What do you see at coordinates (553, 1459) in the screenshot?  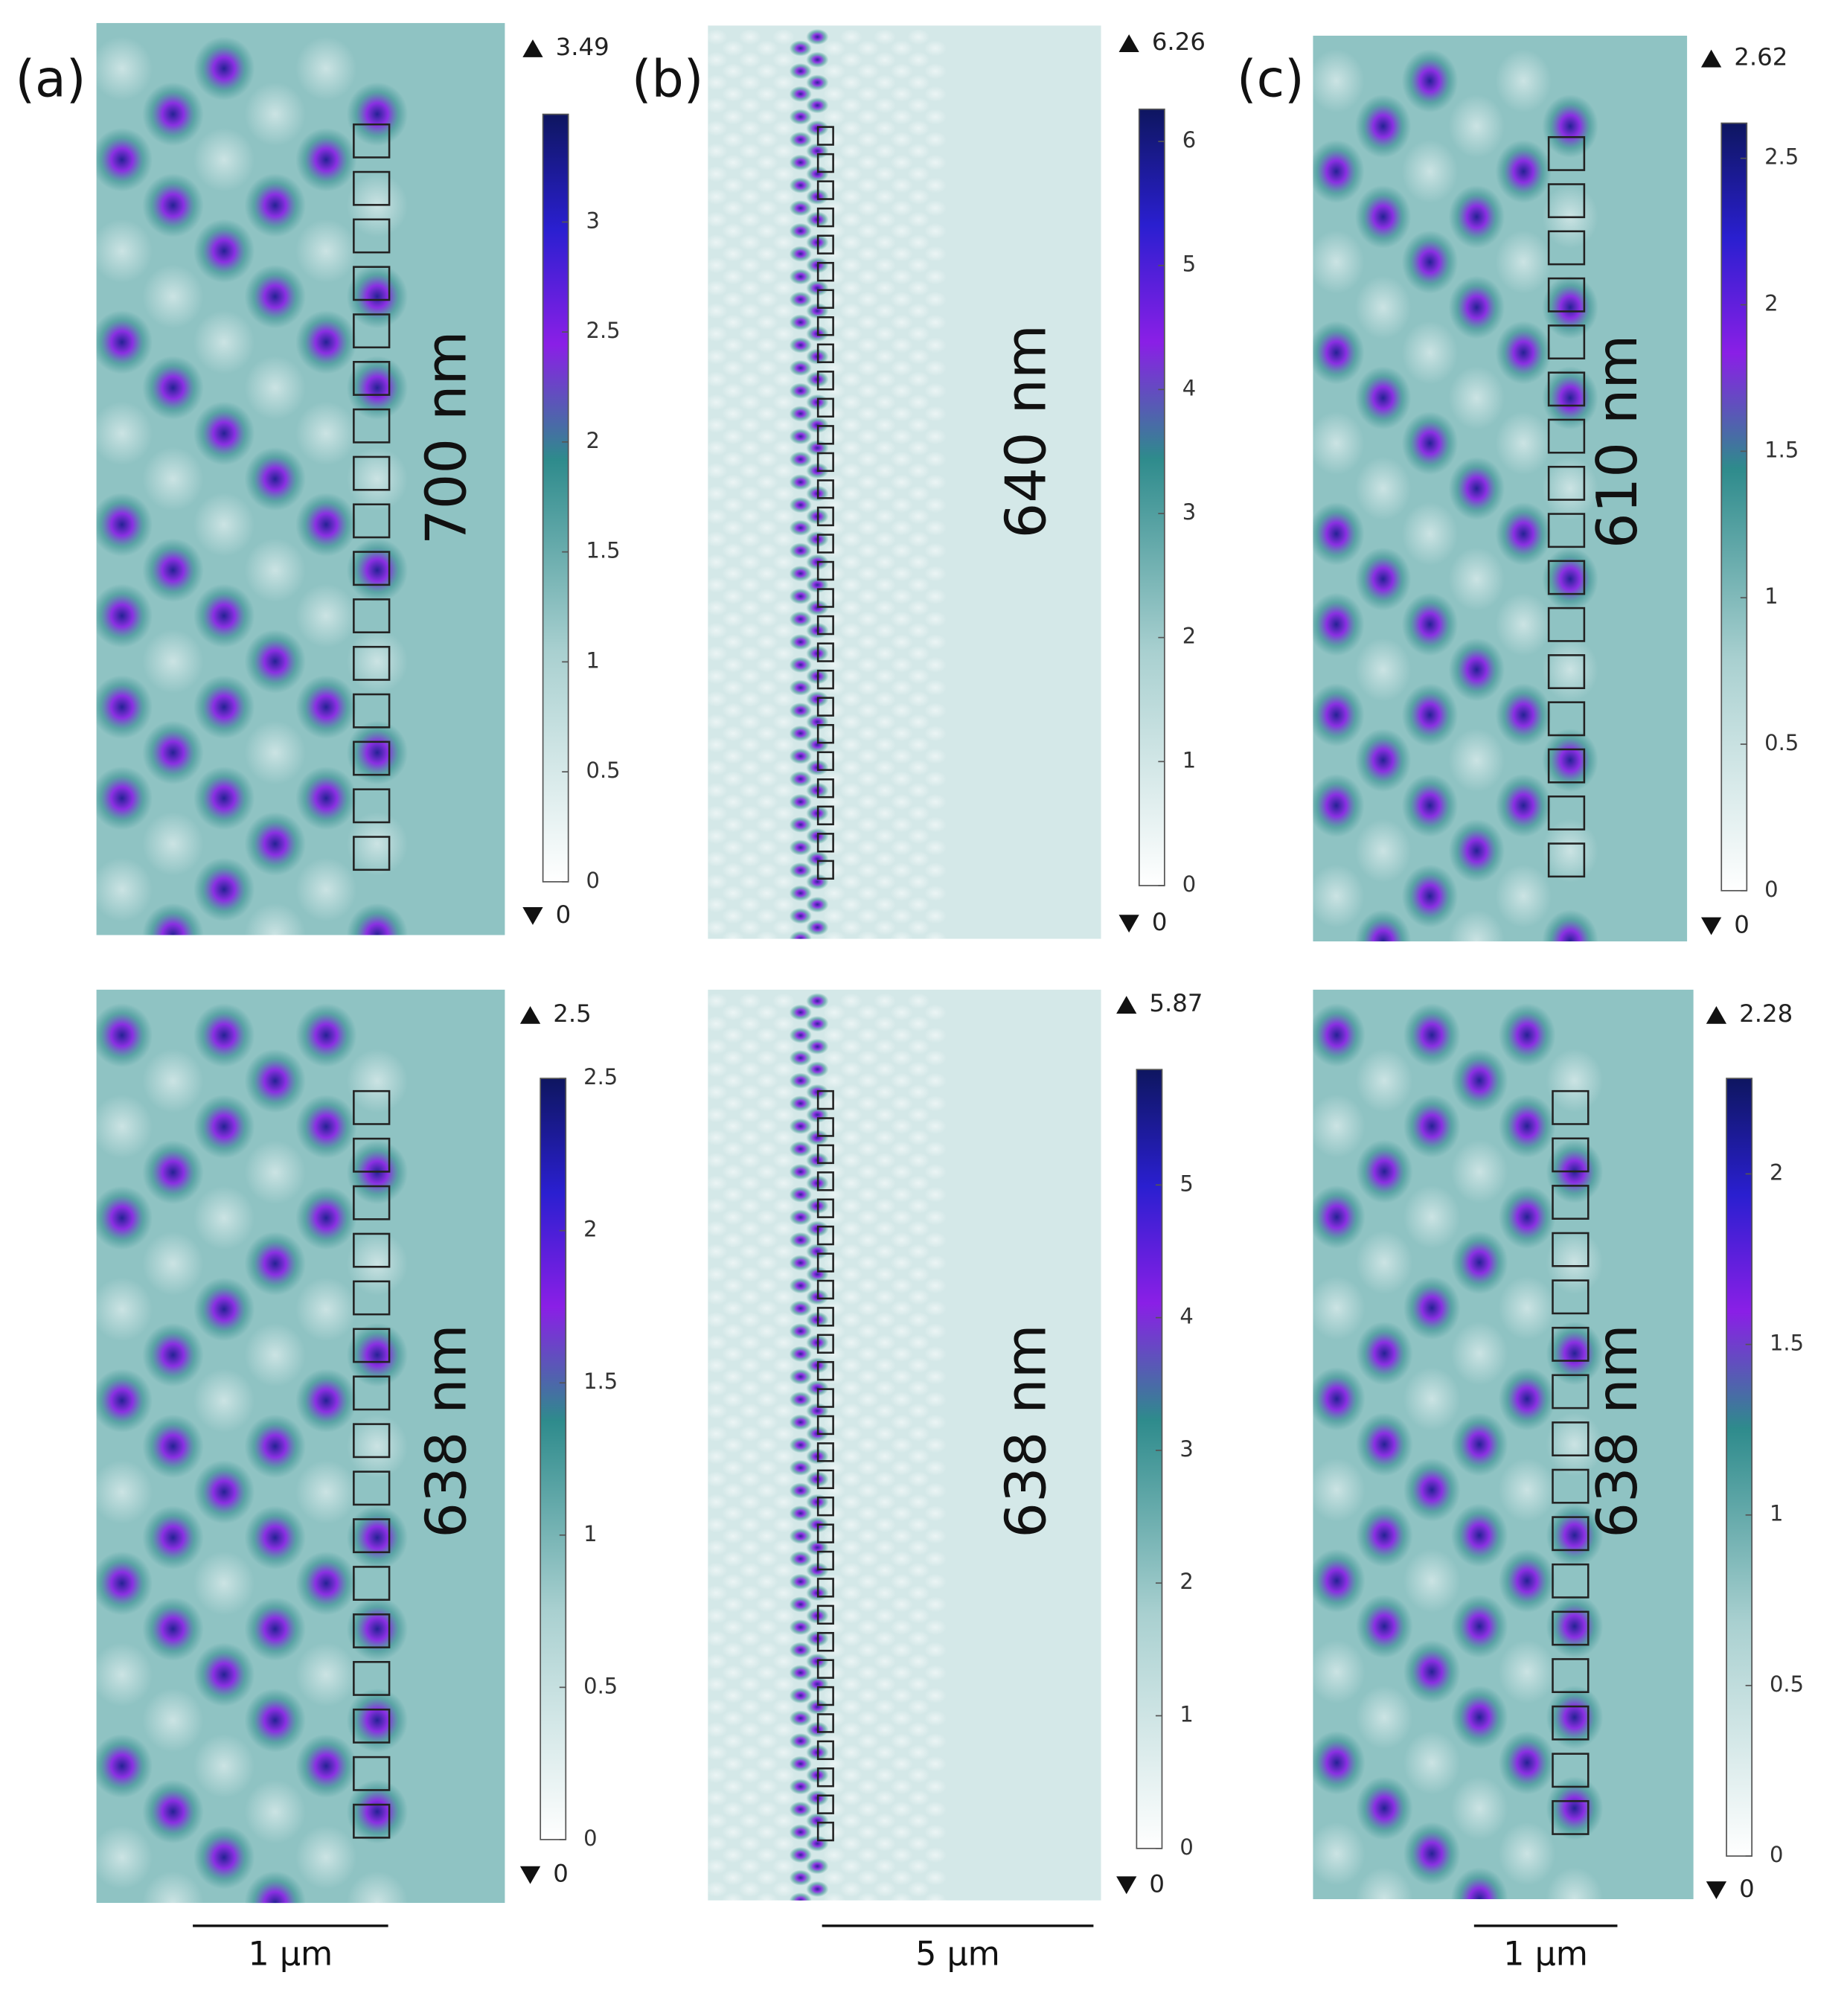 I see `colorbar` at bounding box center [553, 1459].